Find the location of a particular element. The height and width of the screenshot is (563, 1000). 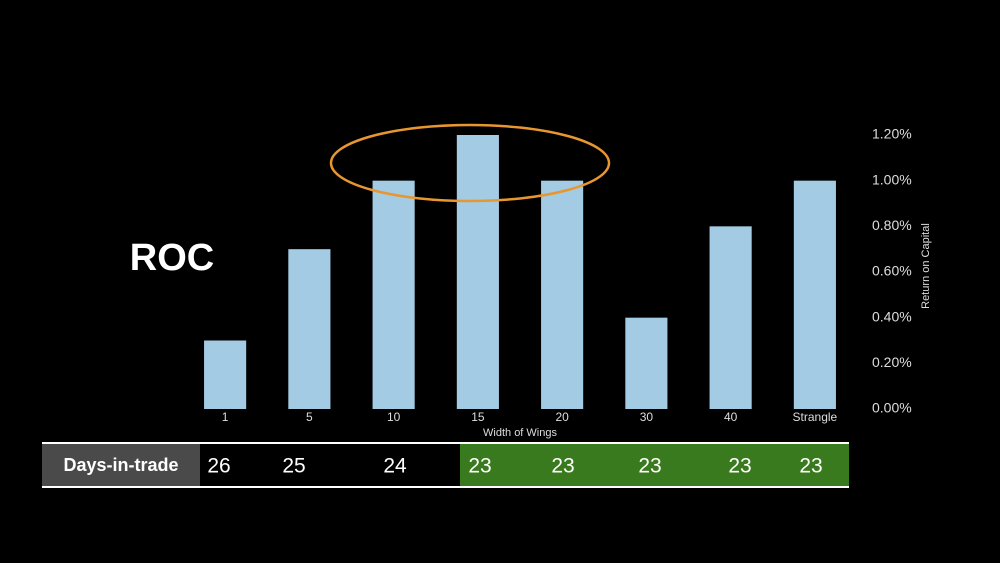

table-value: 26 is located at coordinates (218, 466).